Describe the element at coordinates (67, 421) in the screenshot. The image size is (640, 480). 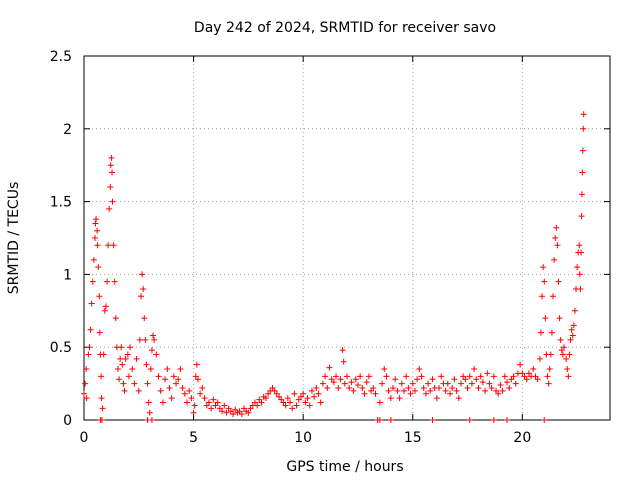
I see `y-tick-label: 0` at that location.